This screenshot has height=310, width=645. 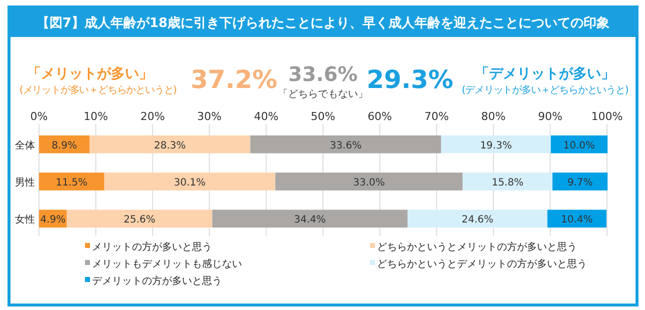 What do you see at coordinates (323, 94) in the screenshot?
I see `text: 「どちらでもない」` at bounding box center [323, 94].